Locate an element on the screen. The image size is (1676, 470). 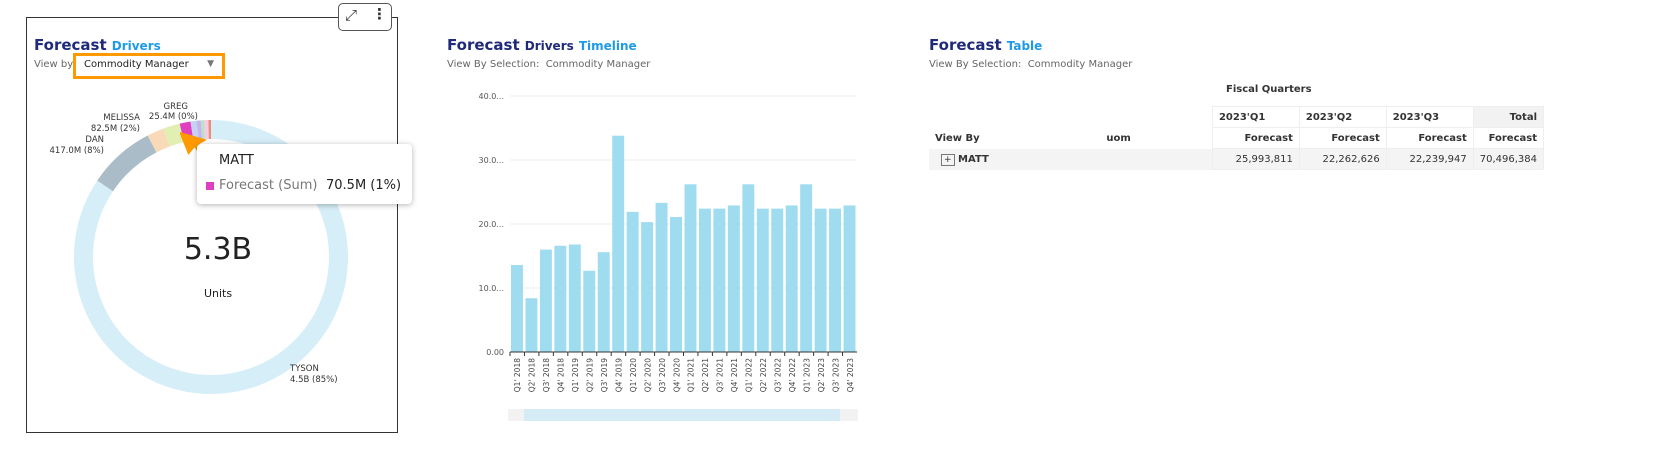
x-tick-label: Q1' 2023 is located at coordinates (806, 375).